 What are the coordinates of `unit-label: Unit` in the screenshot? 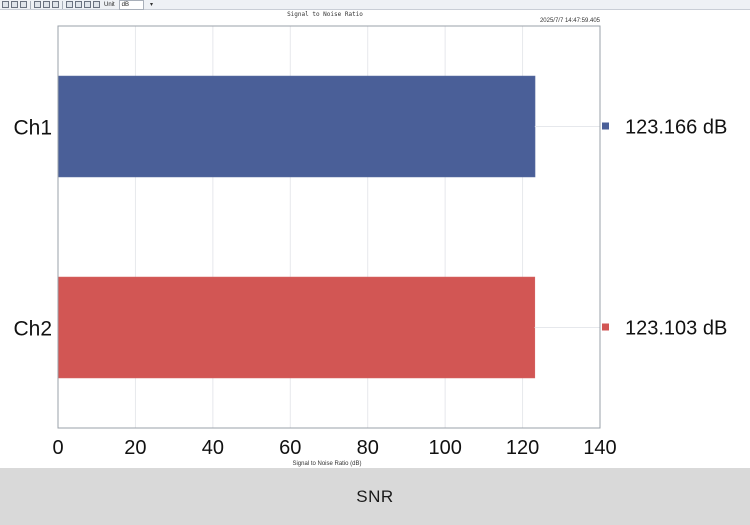 It's located at (109, 4).